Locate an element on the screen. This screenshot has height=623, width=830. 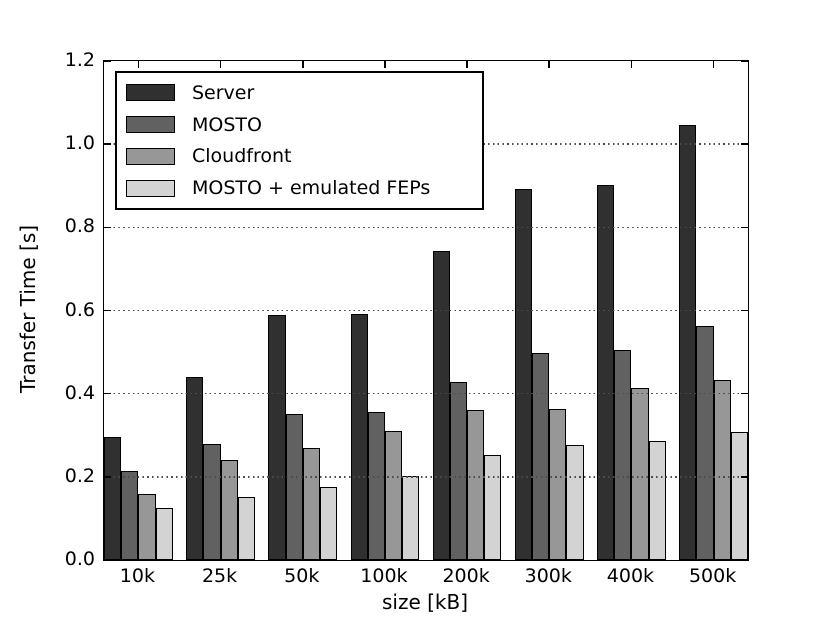
bar-mosto-300k is located at coordinates (541, 456).